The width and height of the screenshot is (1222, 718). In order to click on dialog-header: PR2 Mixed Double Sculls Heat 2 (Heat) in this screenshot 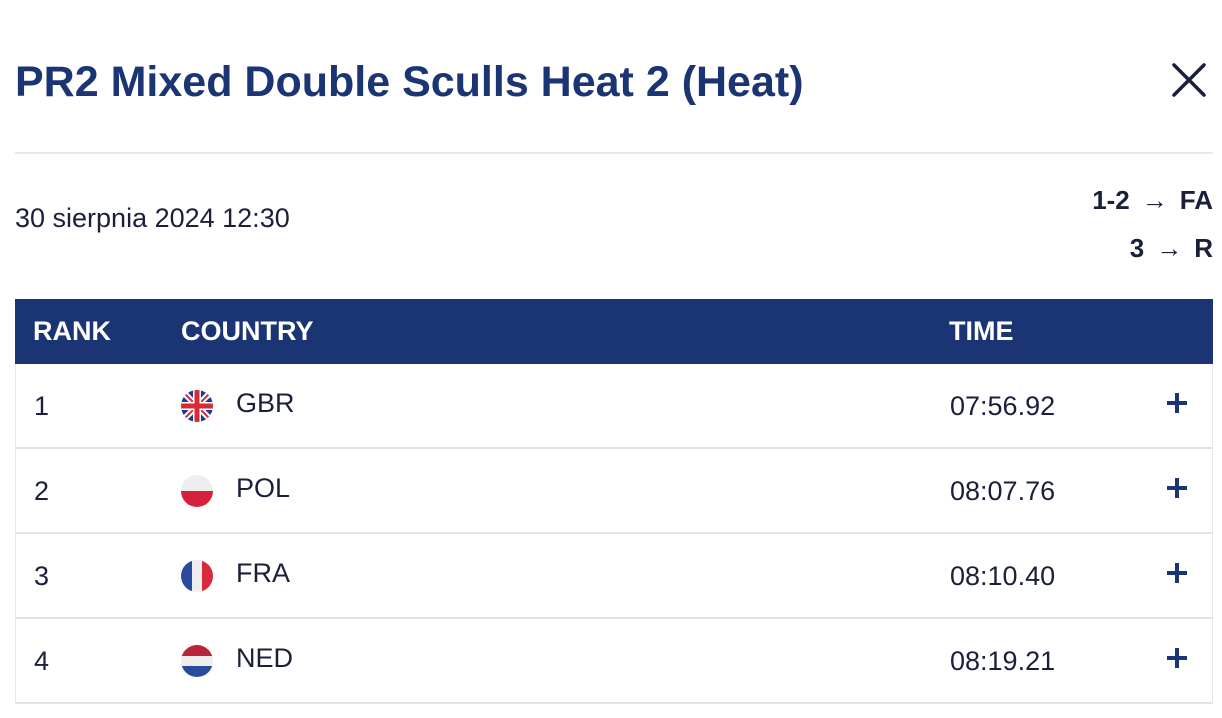, I will do `click(615, 82)`.